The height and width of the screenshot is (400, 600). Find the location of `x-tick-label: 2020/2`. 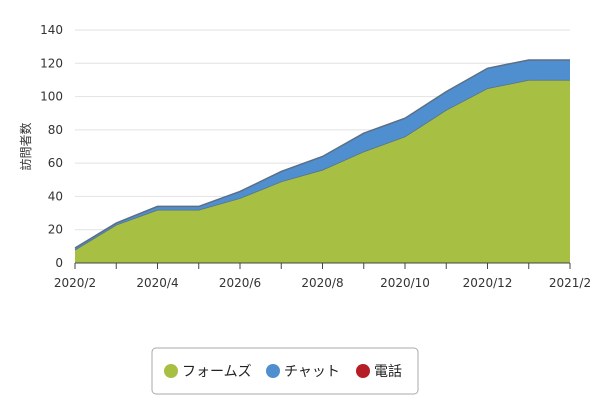

x-tick-label: 2020/2 is located at coordinates (75, 283).